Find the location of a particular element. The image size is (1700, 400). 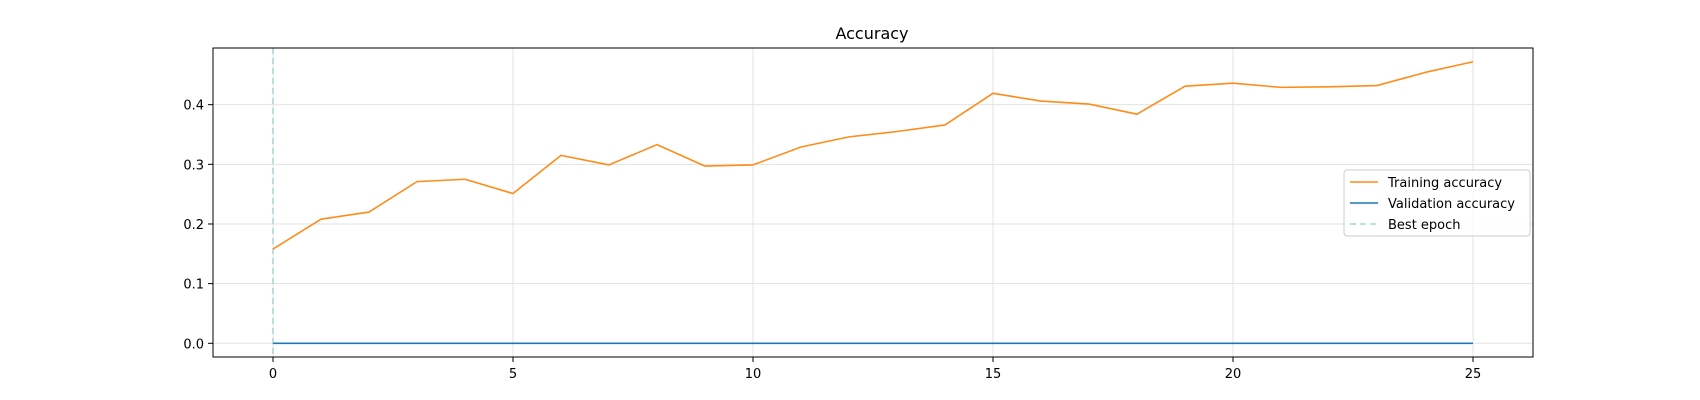

legend-box is located at coordinates (1437, 203).